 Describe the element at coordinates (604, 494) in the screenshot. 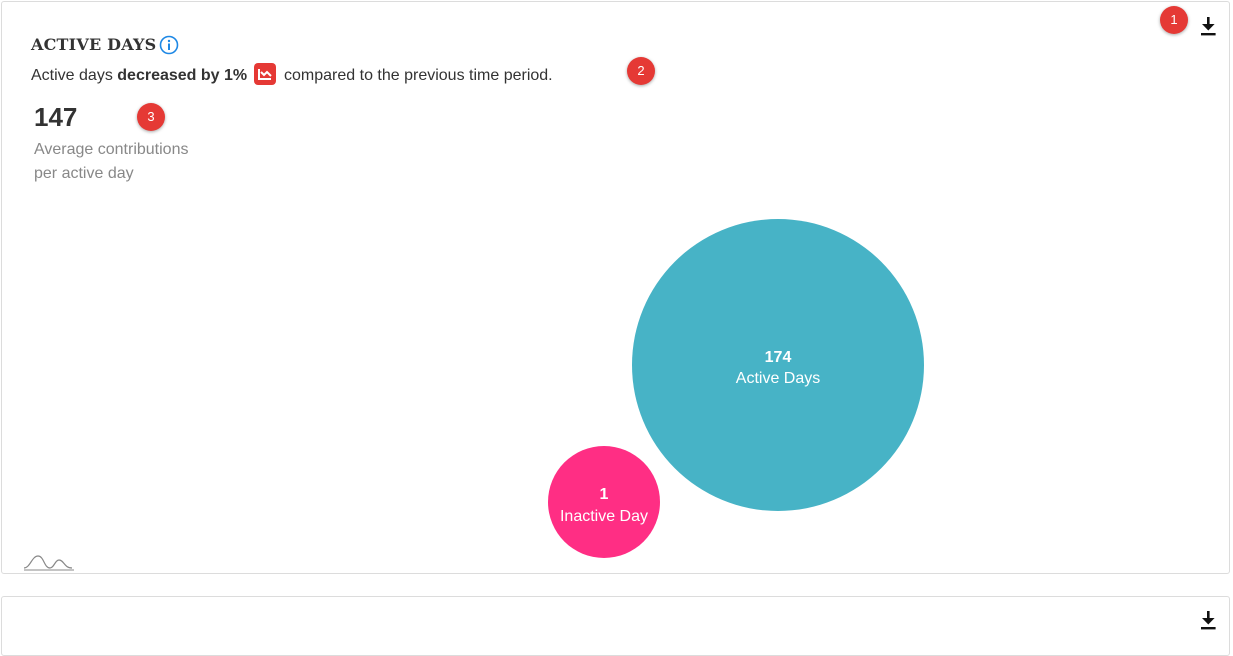

I see `bubble-value-inactive: 1` at that location.